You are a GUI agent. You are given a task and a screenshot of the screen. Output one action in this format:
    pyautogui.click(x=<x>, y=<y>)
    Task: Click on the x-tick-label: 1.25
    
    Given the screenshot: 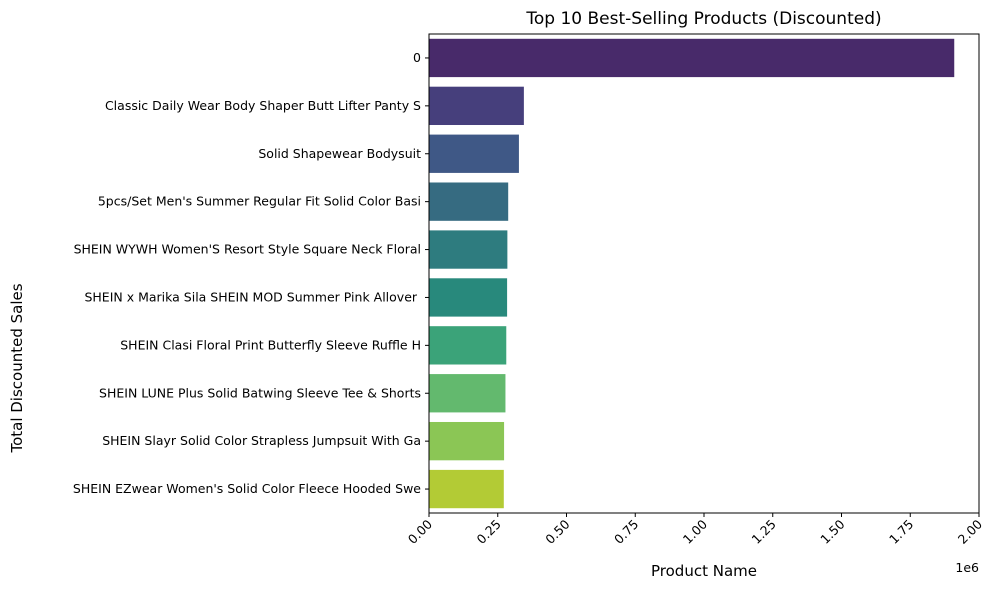 What is the action you would take?
    pyautogui.click(x=764, y=532)
    